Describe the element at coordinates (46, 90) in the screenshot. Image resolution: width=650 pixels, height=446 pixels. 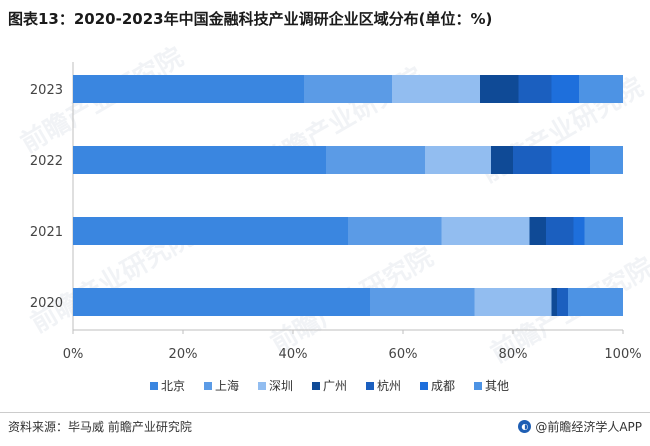
I see `category-label: 2023` at that location.